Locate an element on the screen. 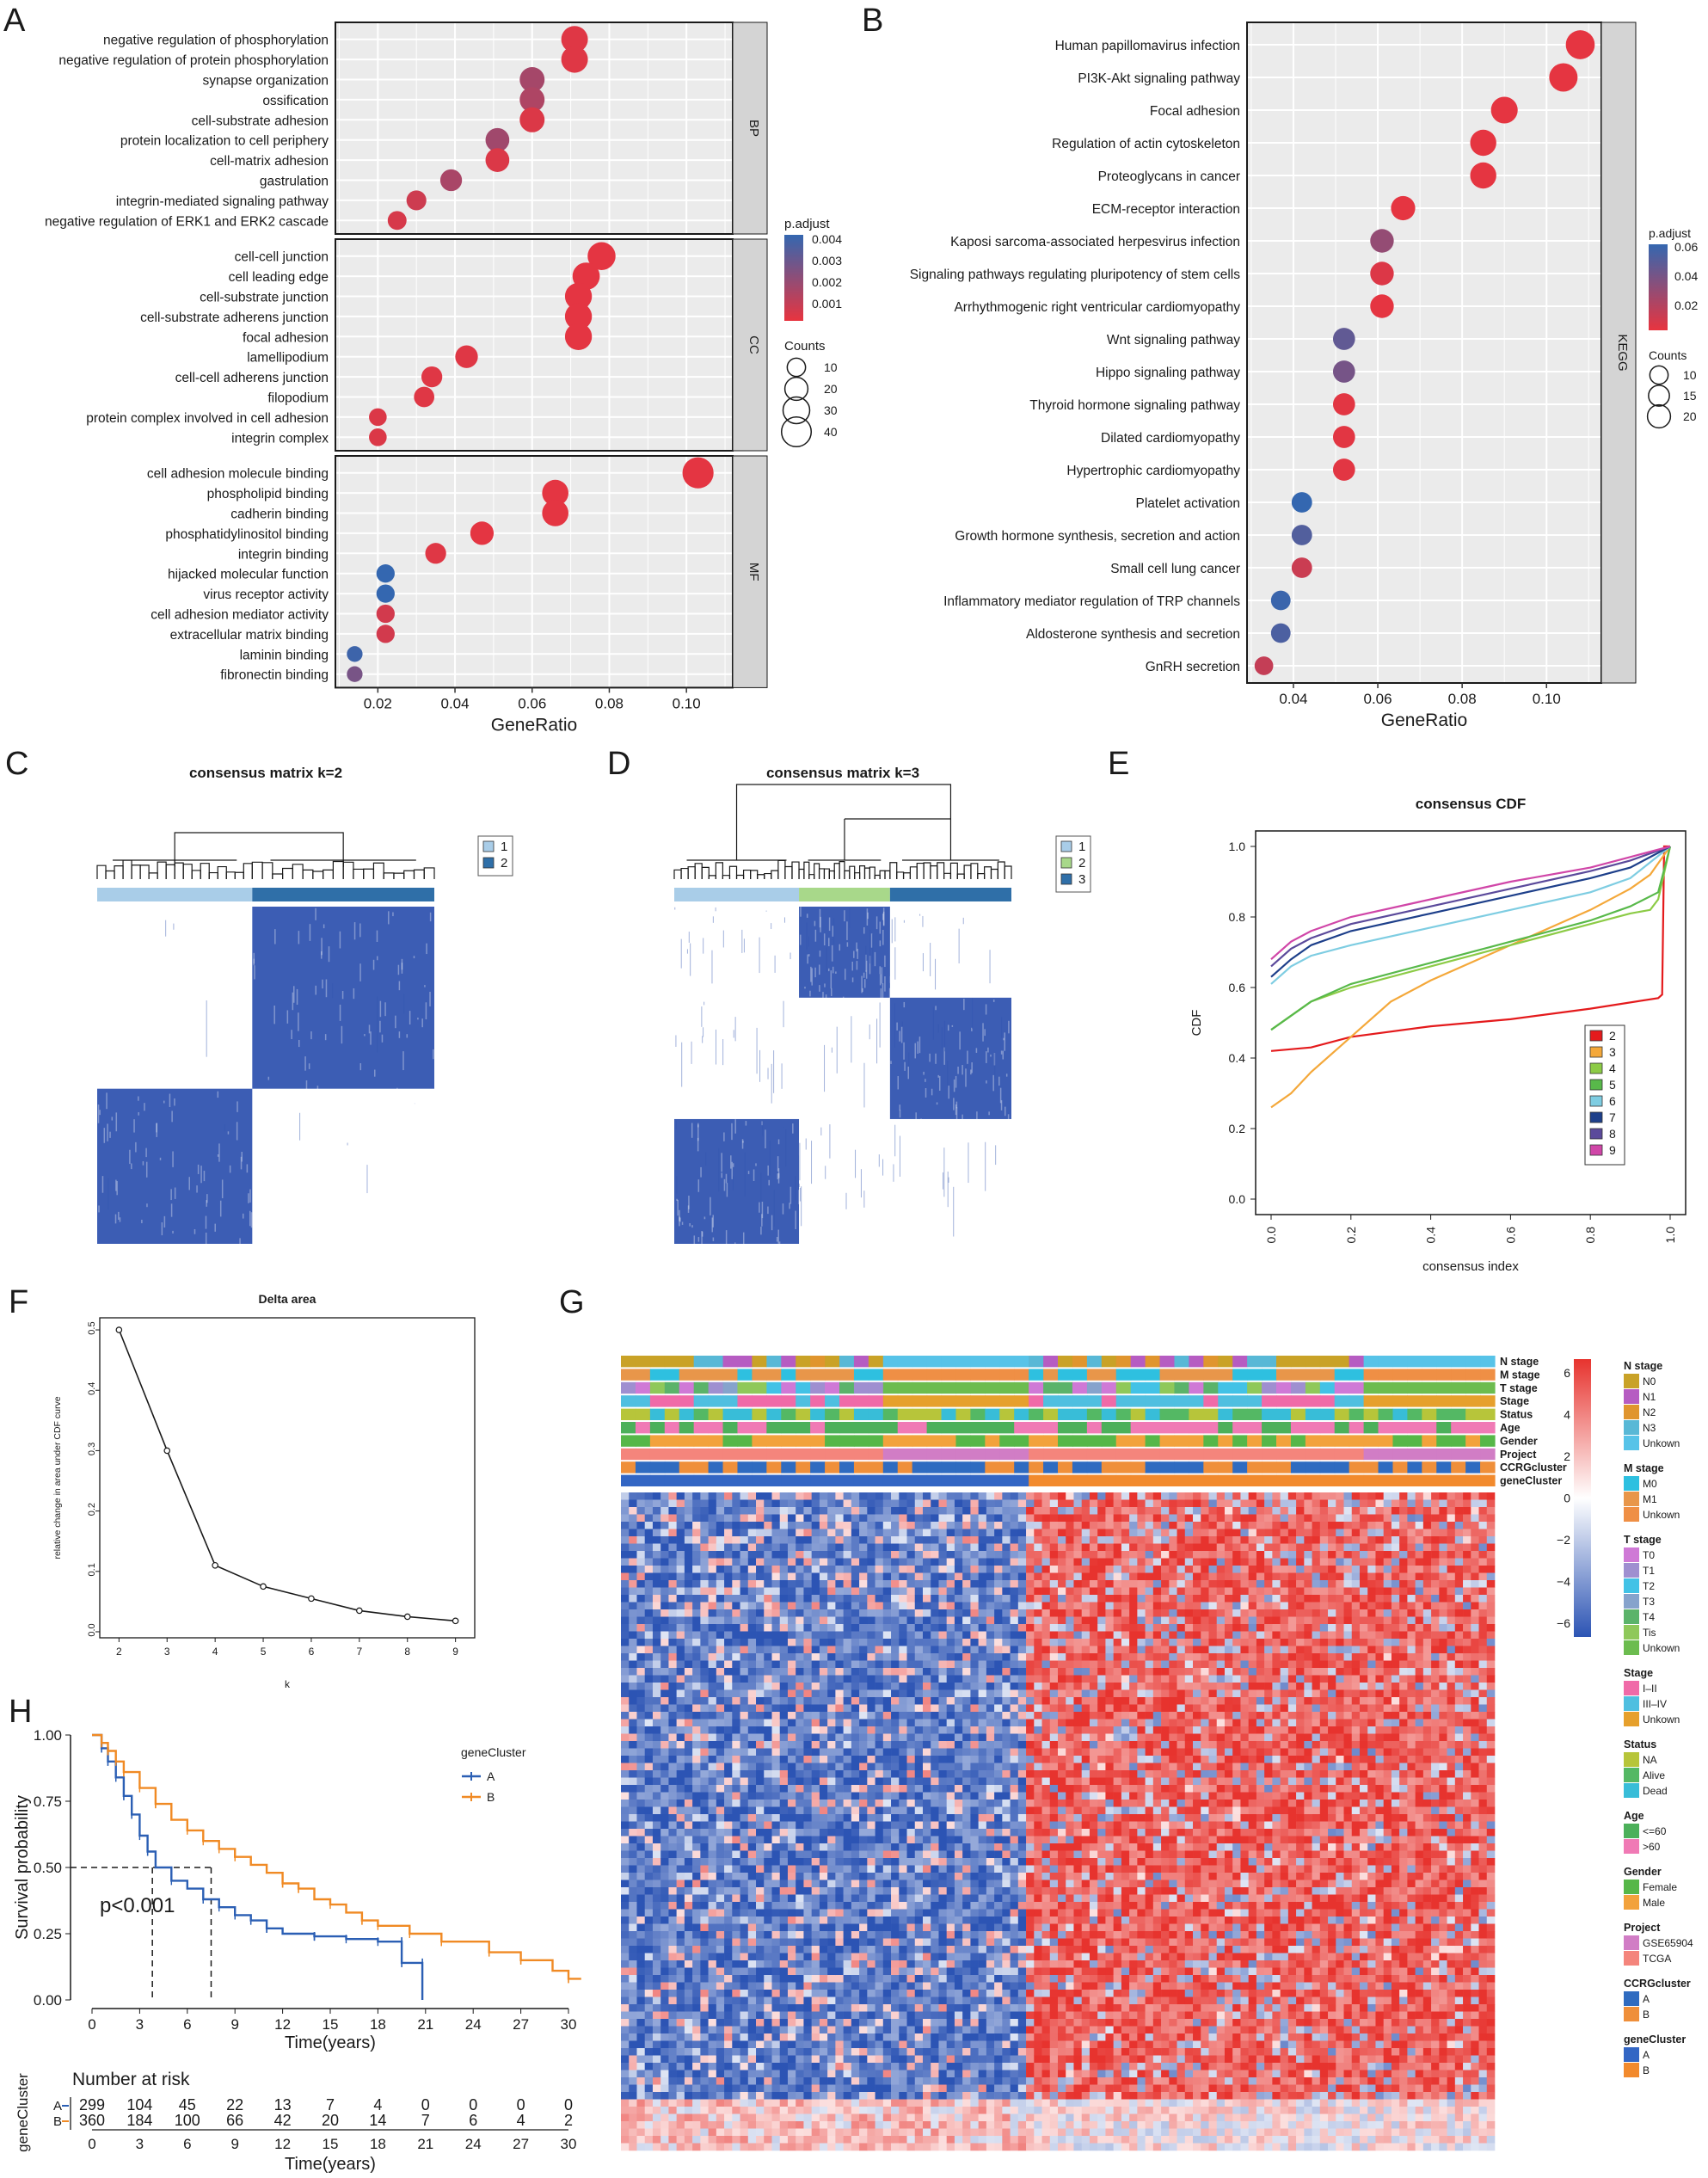  facet-strip-label: KEGG is located at coordinates (1623, 352).